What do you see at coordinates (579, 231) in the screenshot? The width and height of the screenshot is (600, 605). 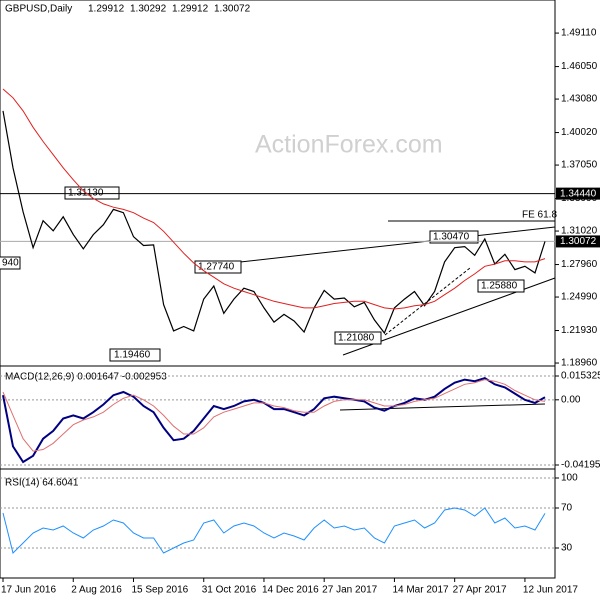 I see `y-tick-label: 1.31020` at bounding box center [579, 231].